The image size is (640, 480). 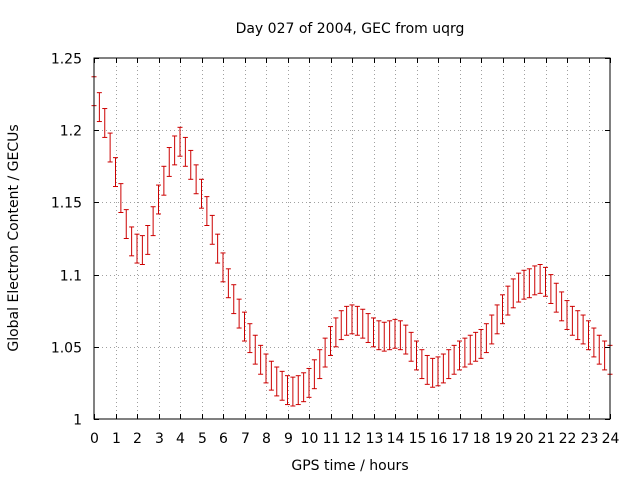 What do you see at coordinates (77, 421) in the screenshot?
I see `y-tick-label: 1` at bounding box center [77, 421].